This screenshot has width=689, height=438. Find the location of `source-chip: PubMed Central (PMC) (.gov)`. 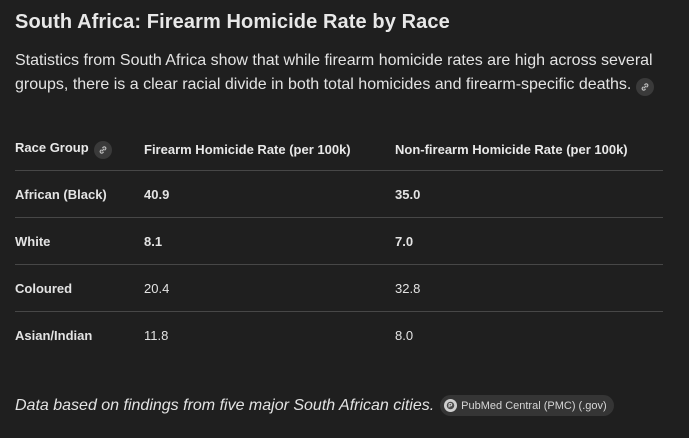

source-chip: PubMed Central (PMC) (.gov) is located at coordinates (527, 405).